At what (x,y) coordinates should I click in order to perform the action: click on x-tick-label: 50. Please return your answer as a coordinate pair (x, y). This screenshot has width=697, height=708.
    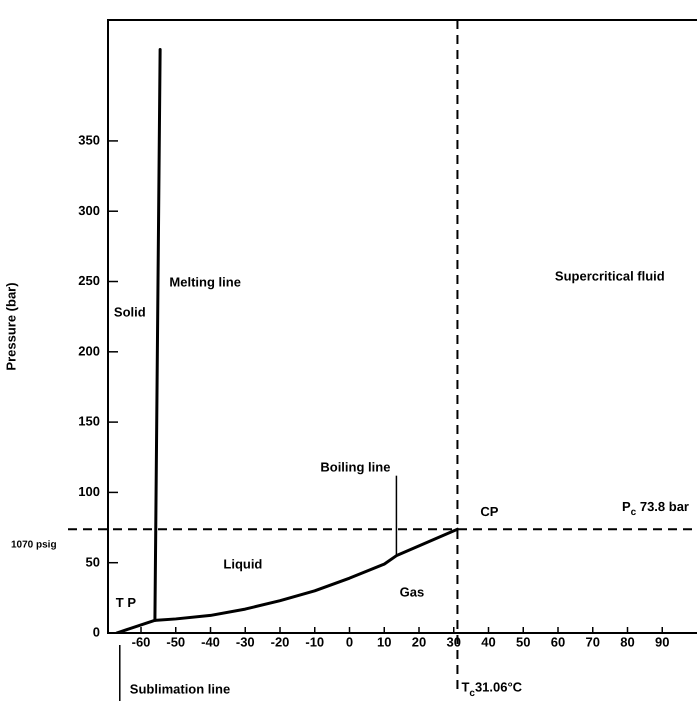
    Looking at the image, I should click on (523, 642).